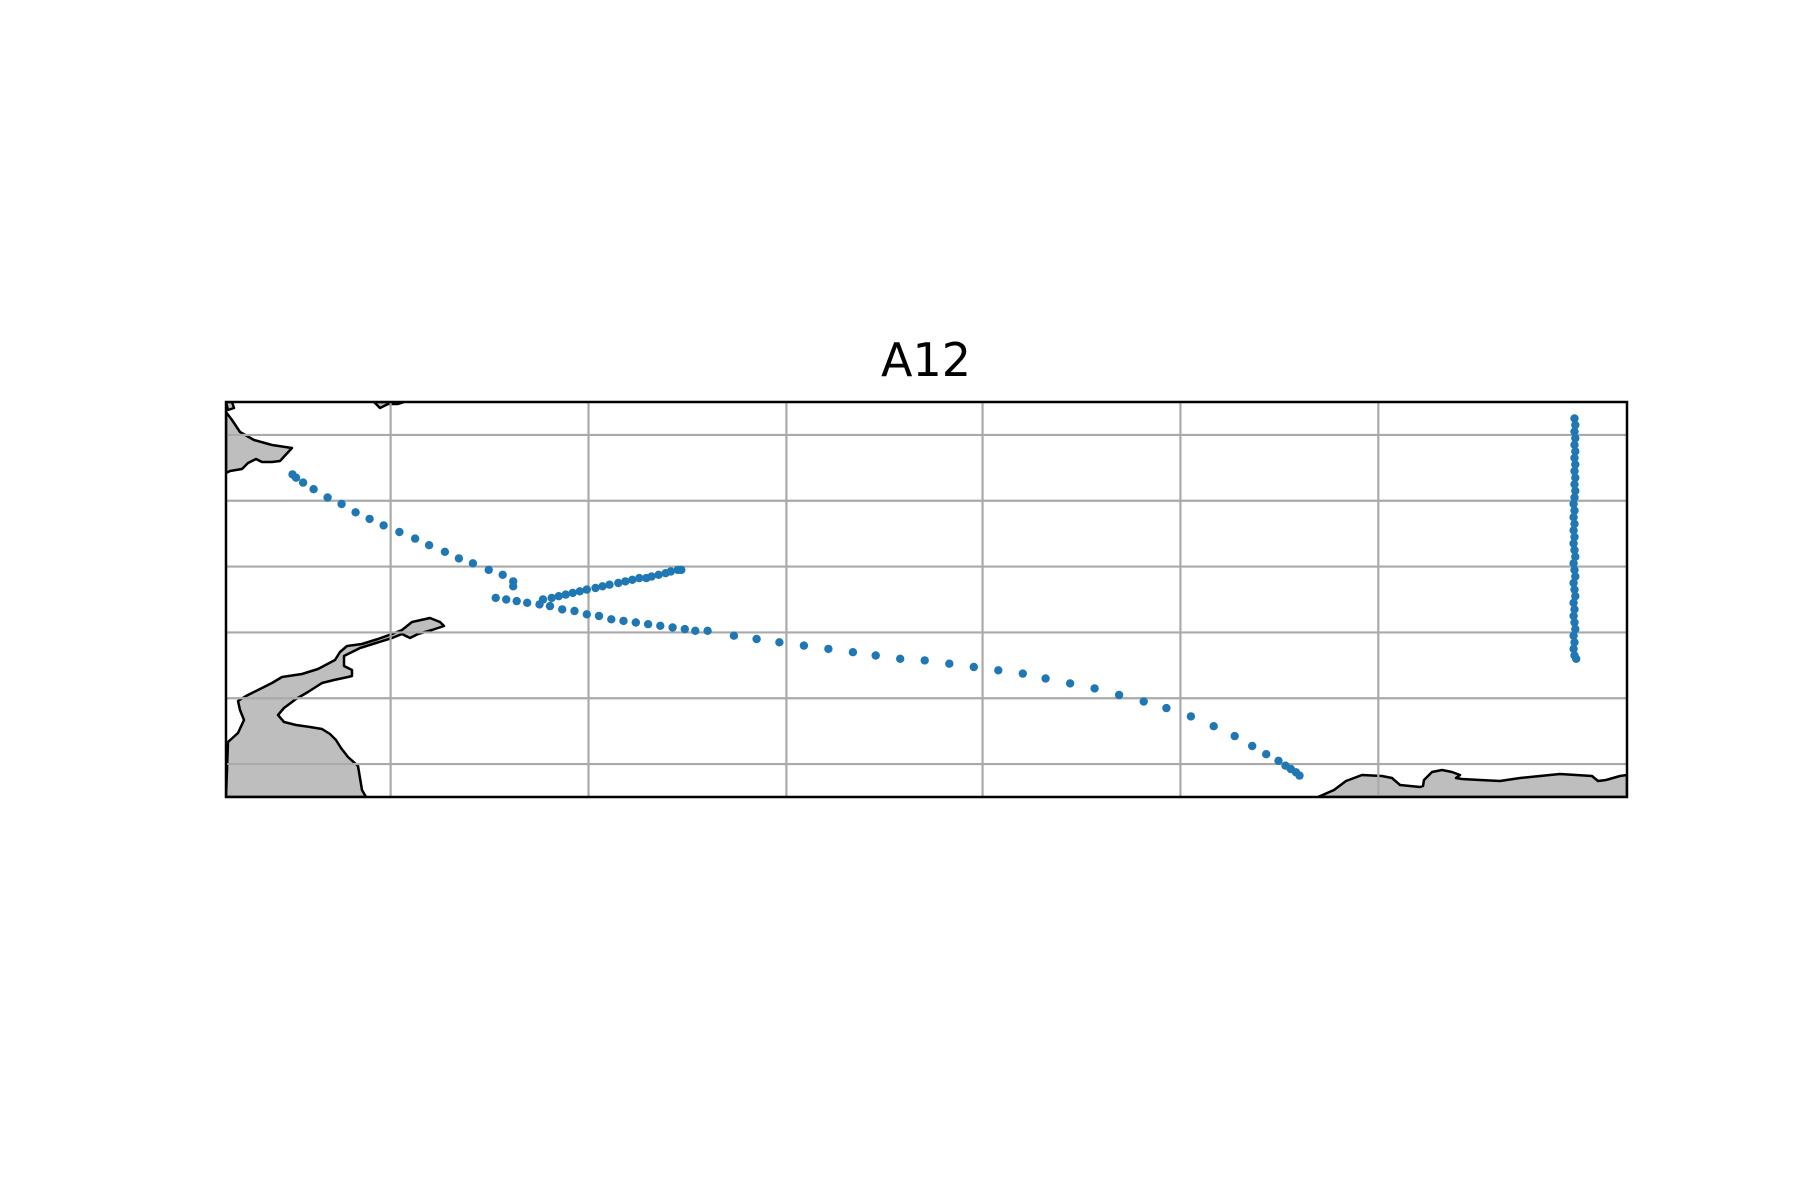 The width and height of the screenshot is (1800, 1200). What do you see at coordinates (260, 438) in the screenshot?
I see `land-south-america` at bounding box center [260, 438].